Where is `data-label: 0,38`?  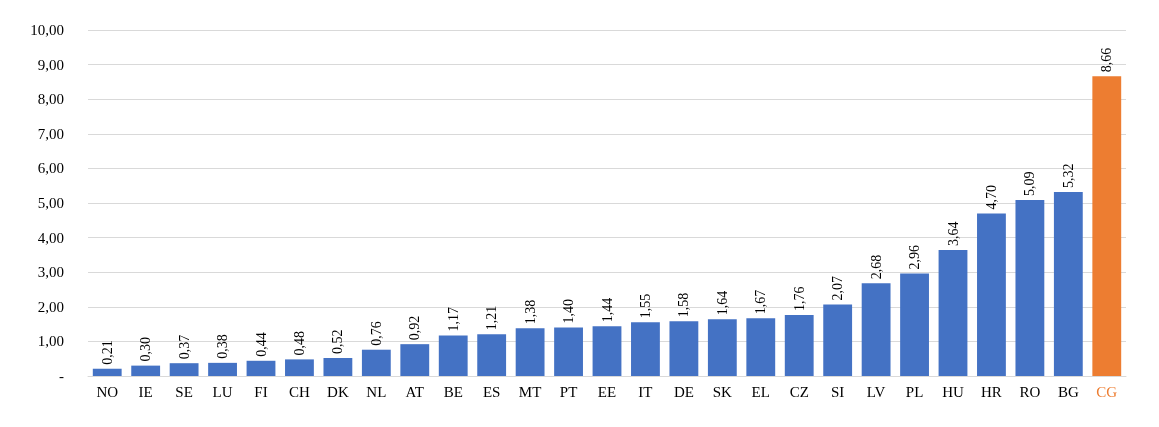 data-label: 0,38 is located at coordinates (223, 346).